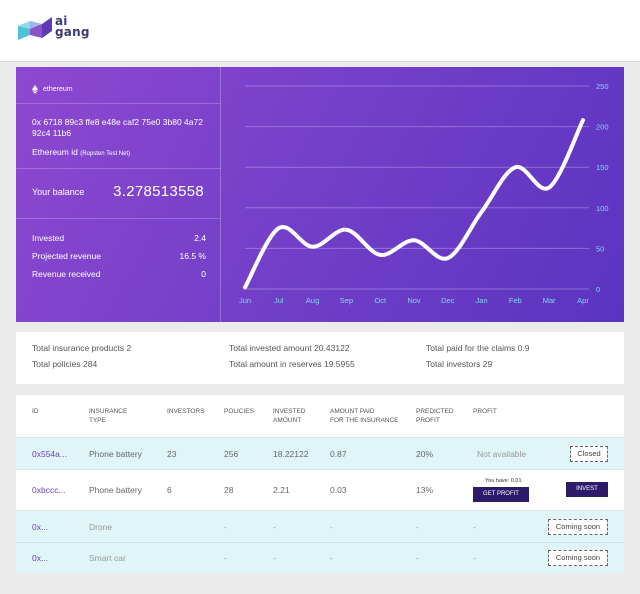 The height and width of the screenshot is (594, 640). Describe the element at coordinates (487, 364) in the screenshot. I see `summary-value: 29` at that location.